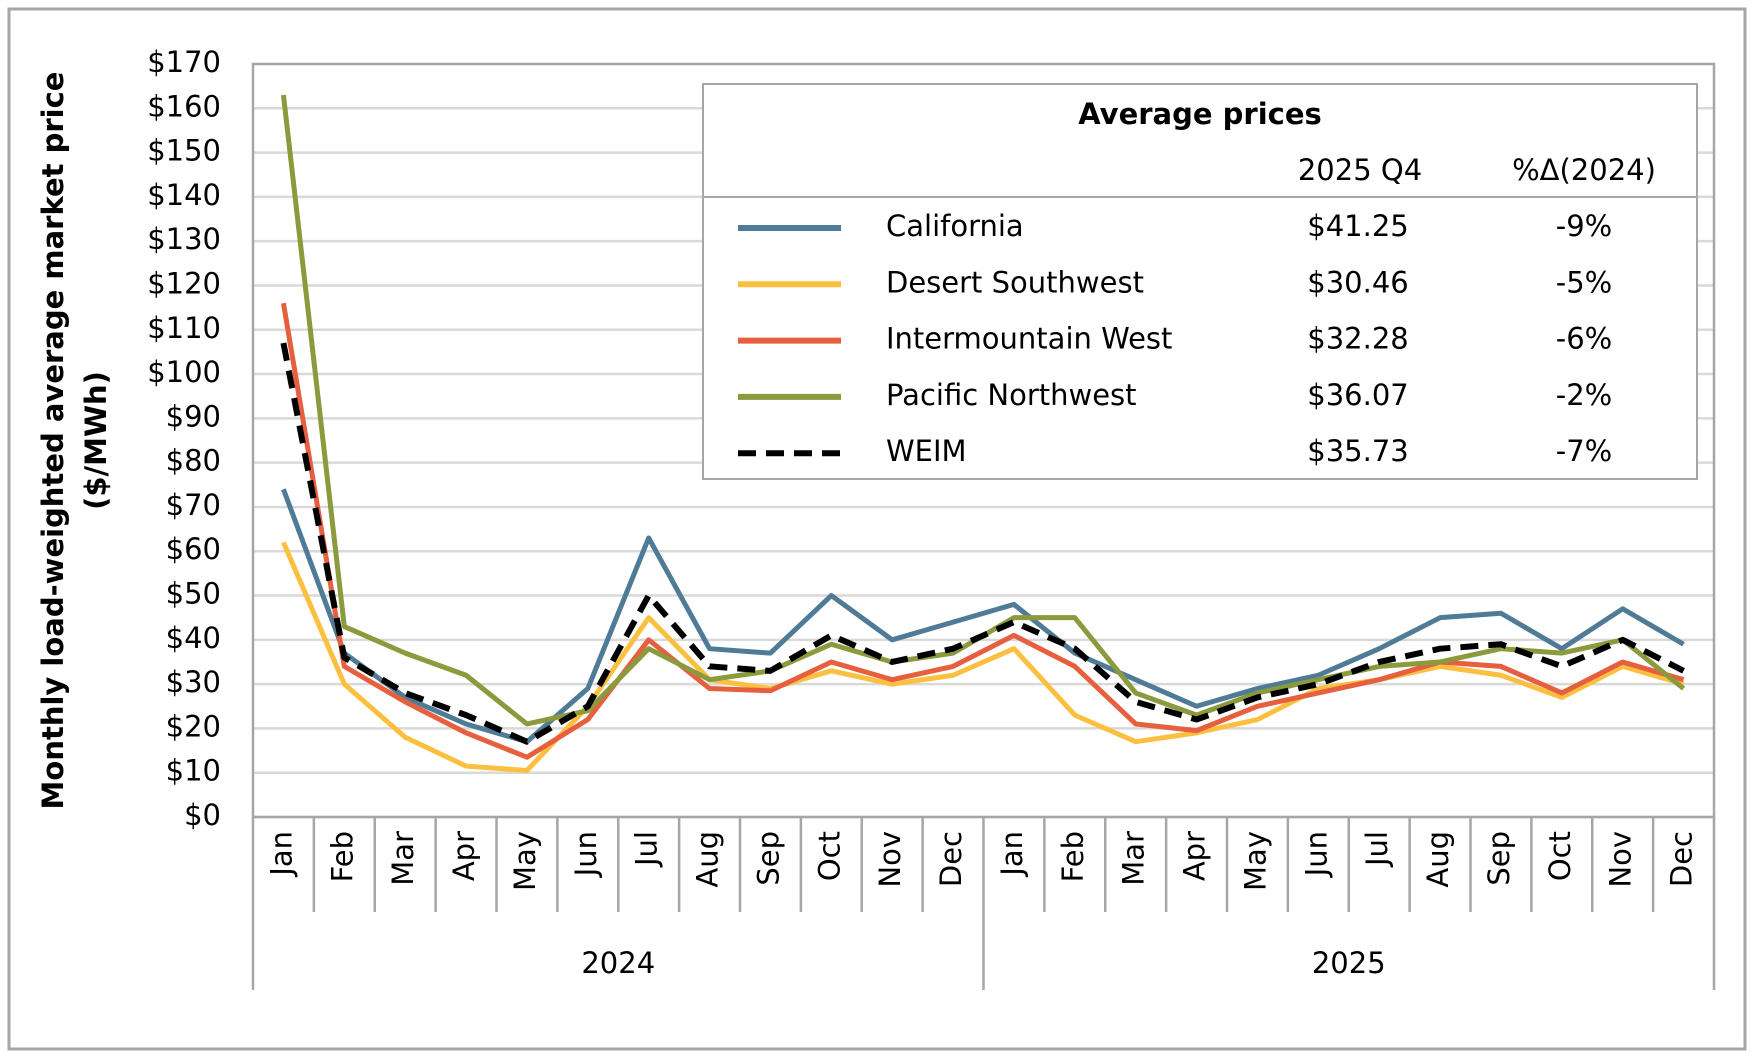  What do you see at coordinates (184, 239) in the screenshot?
I see `y-tick-label: $130` at bounding box center [184, 239].